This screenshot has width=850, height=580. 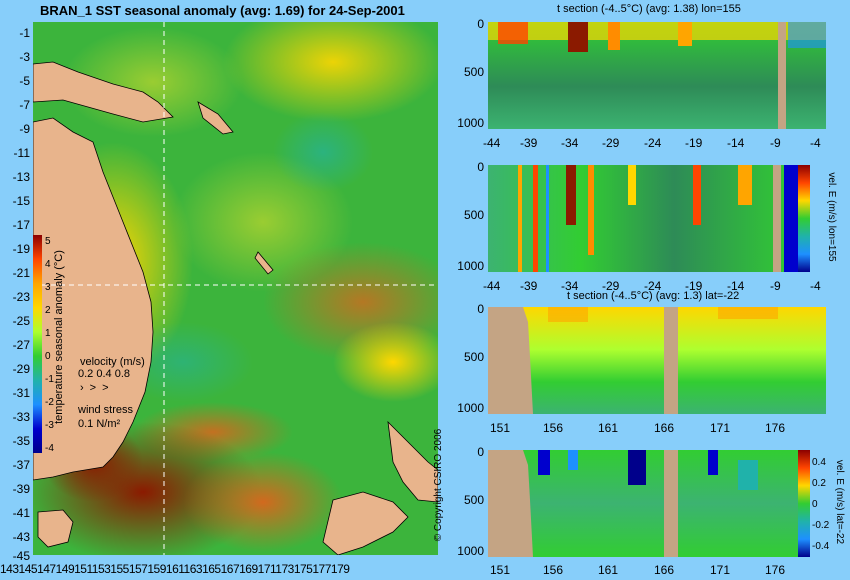 I want to click on p1-ytick: 1000, so click(x=470, y=123).